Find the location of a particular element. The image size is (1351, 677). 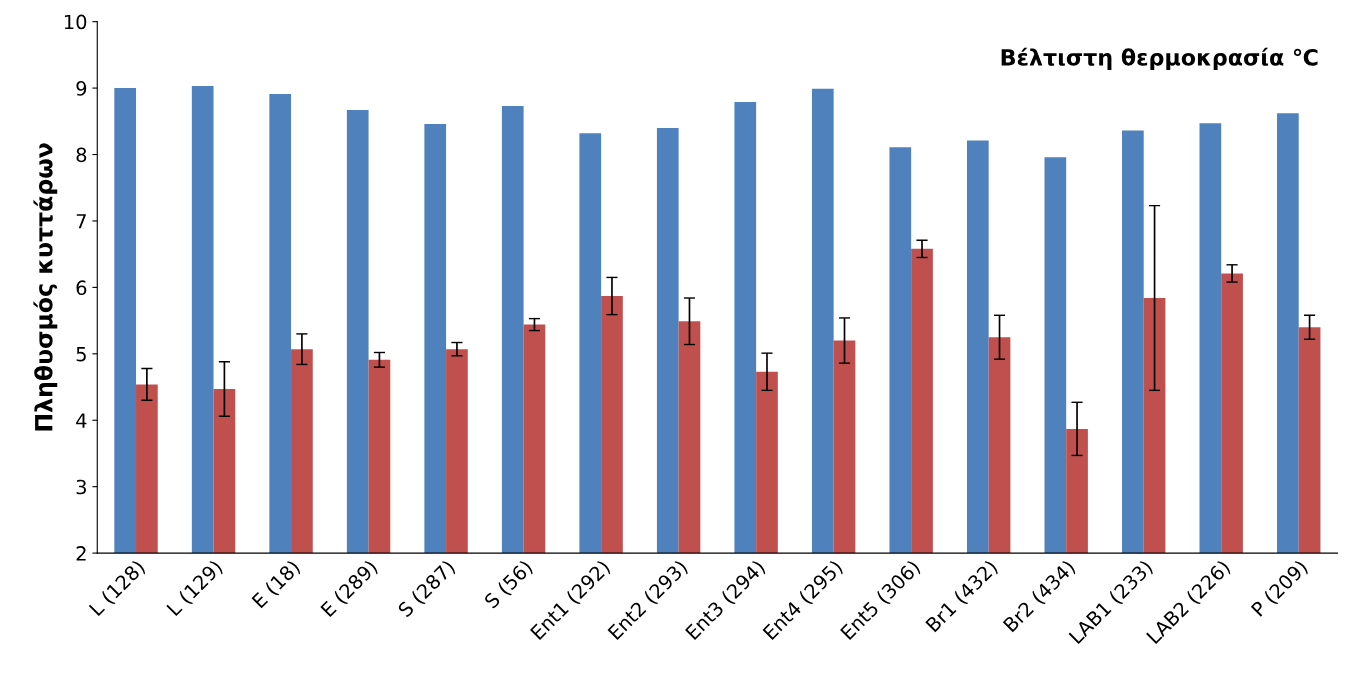

y-tick-label: 9 is located at coordinates (81, 88).